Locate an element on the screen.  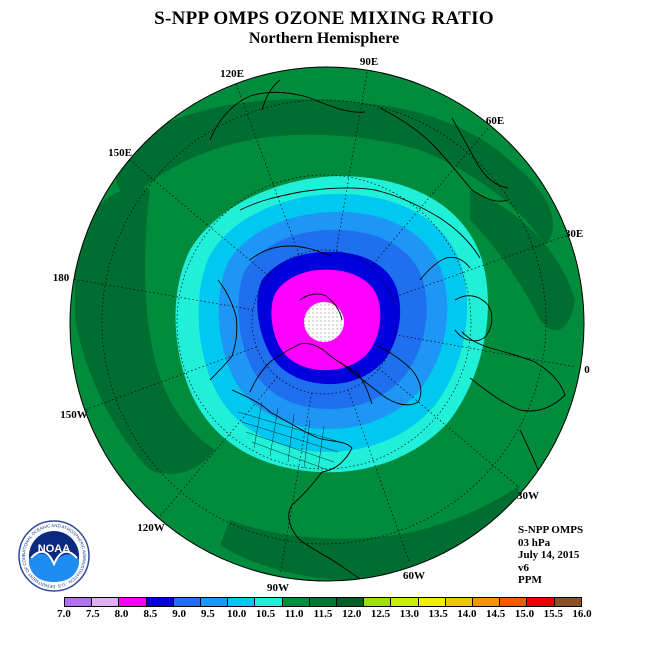
colorbar-tick-label: 14.0 is located at coordinates (467, 614).